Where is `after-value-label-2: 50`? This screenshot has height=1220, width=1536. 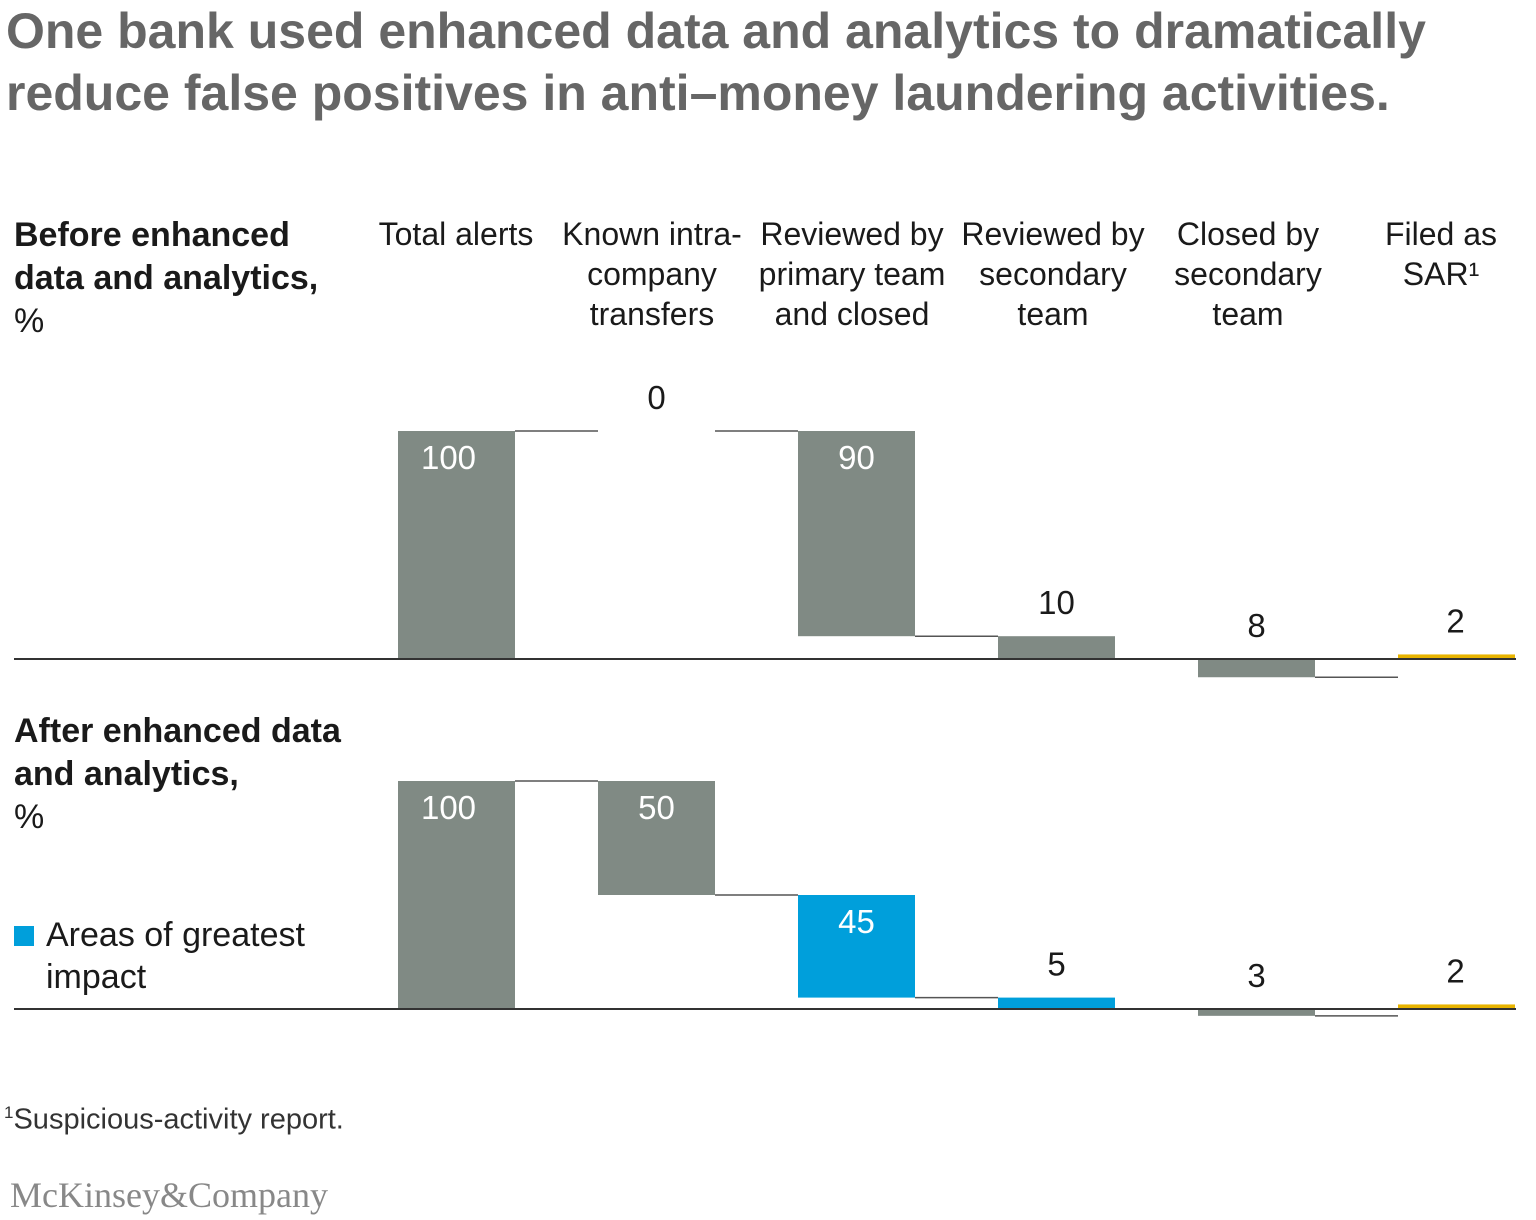
after-value-label-2: 50 is located at coordinates (656, 807).